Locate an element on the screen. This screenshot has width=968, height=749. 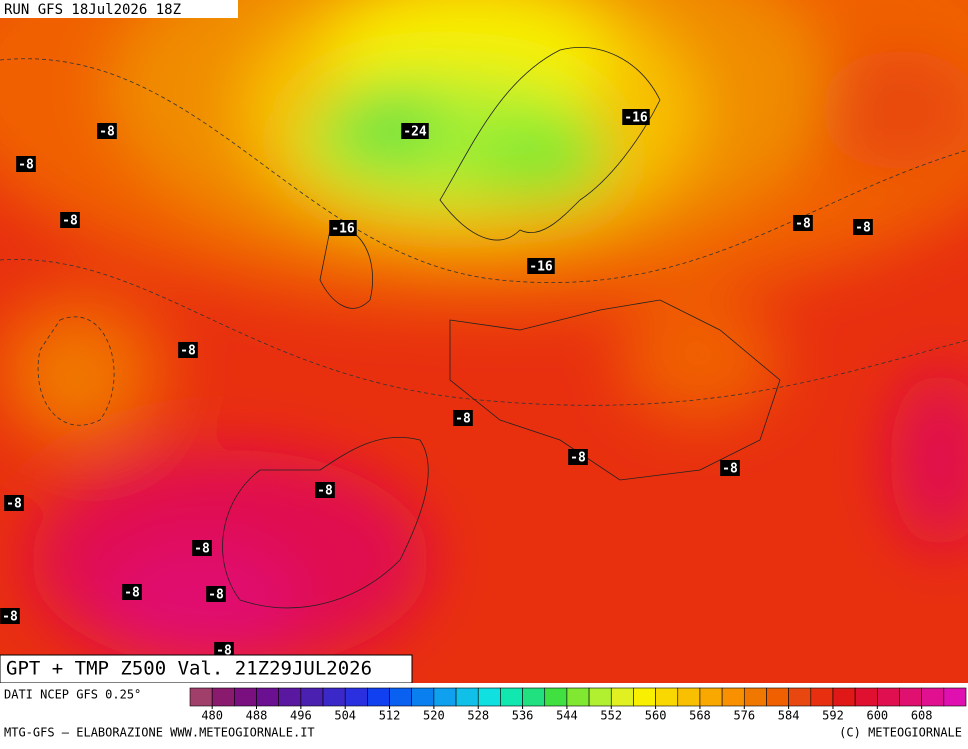
map-title: GPT + TMP Z500 Val. 21Z29JUL2026 is located at coordinates (189, 669).